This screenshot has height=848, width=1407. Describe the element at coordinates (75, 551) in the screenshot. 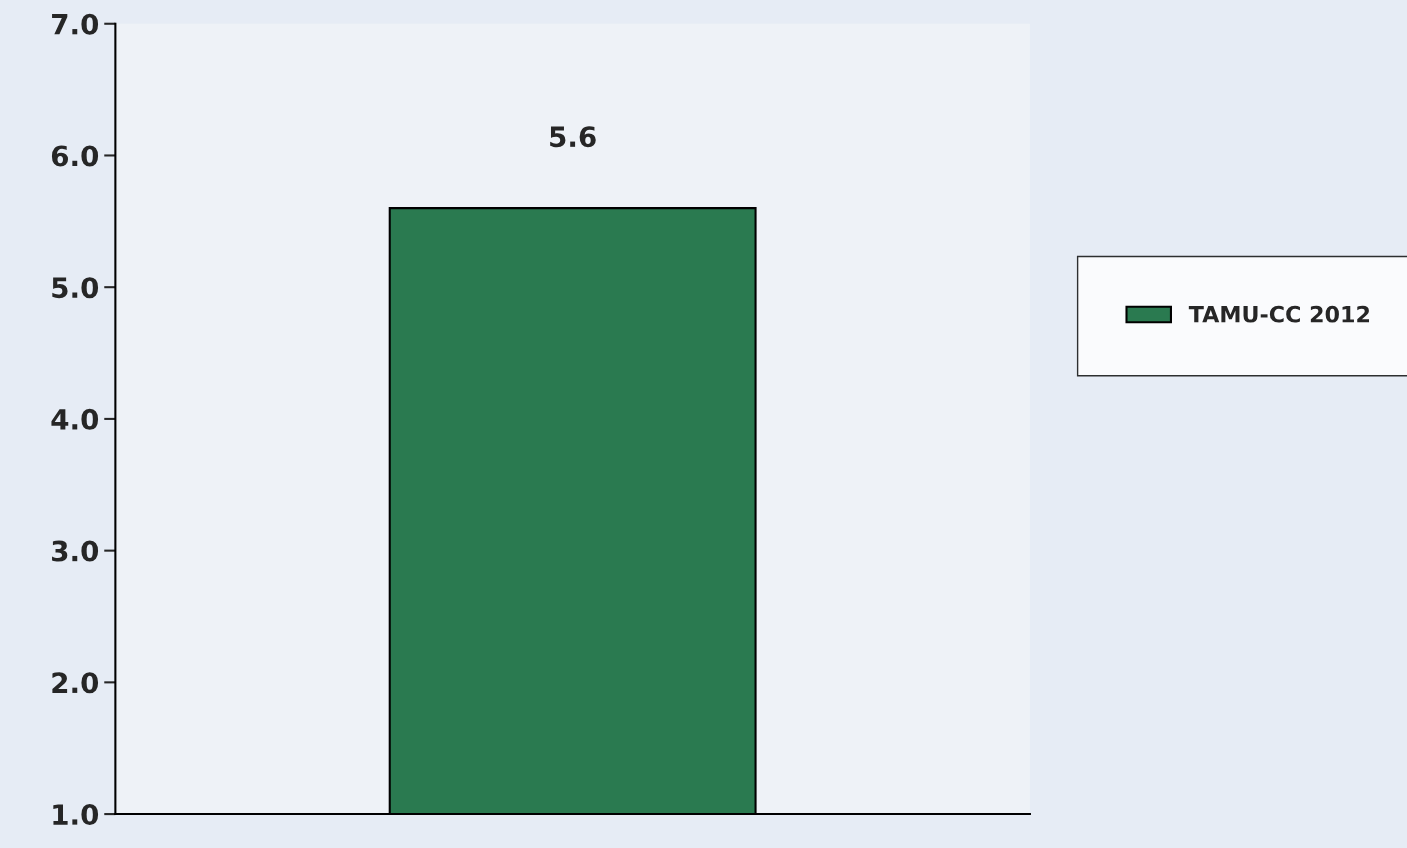

I see `y-tick-label: 3.0` at that location.